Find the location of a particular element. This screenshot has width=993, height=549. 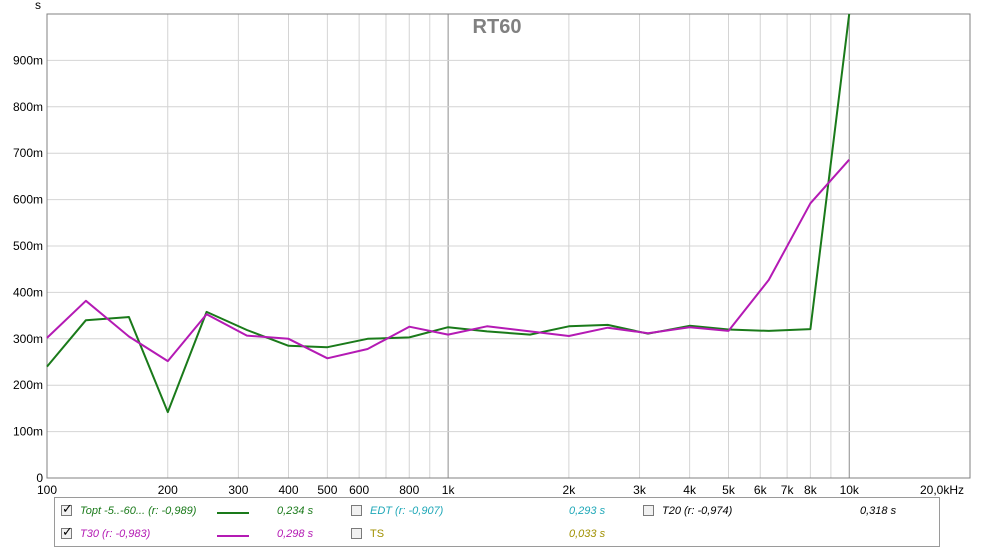

chart-title: RT60 is located at coordinates (497, 27).